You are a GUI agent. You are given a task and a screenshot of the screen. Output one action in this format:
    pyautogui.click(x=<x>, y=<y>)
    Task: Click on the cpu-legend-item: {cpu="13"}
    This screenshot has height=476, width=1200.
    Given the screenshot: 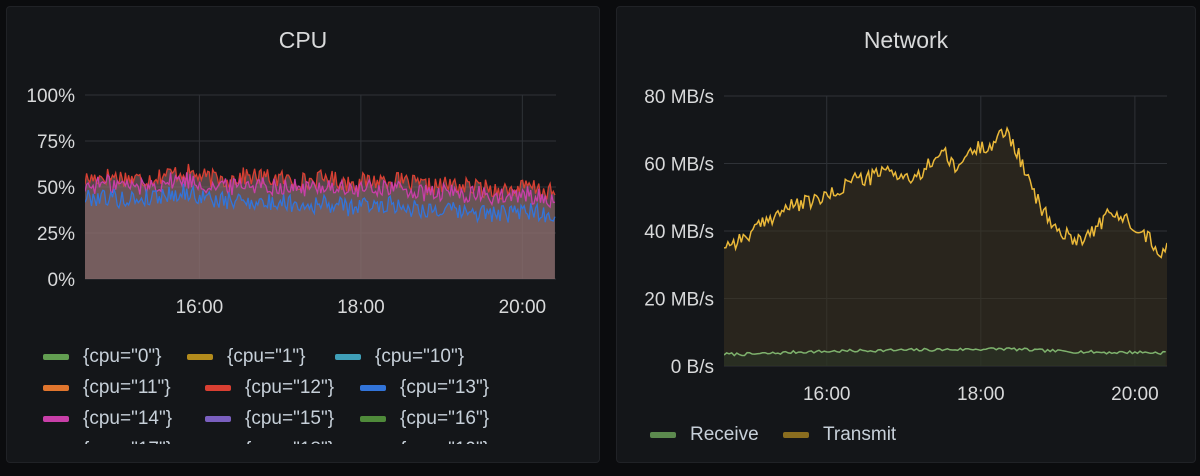 What is the action you would take?
    pyautogui.click(x=424, y=388)
    